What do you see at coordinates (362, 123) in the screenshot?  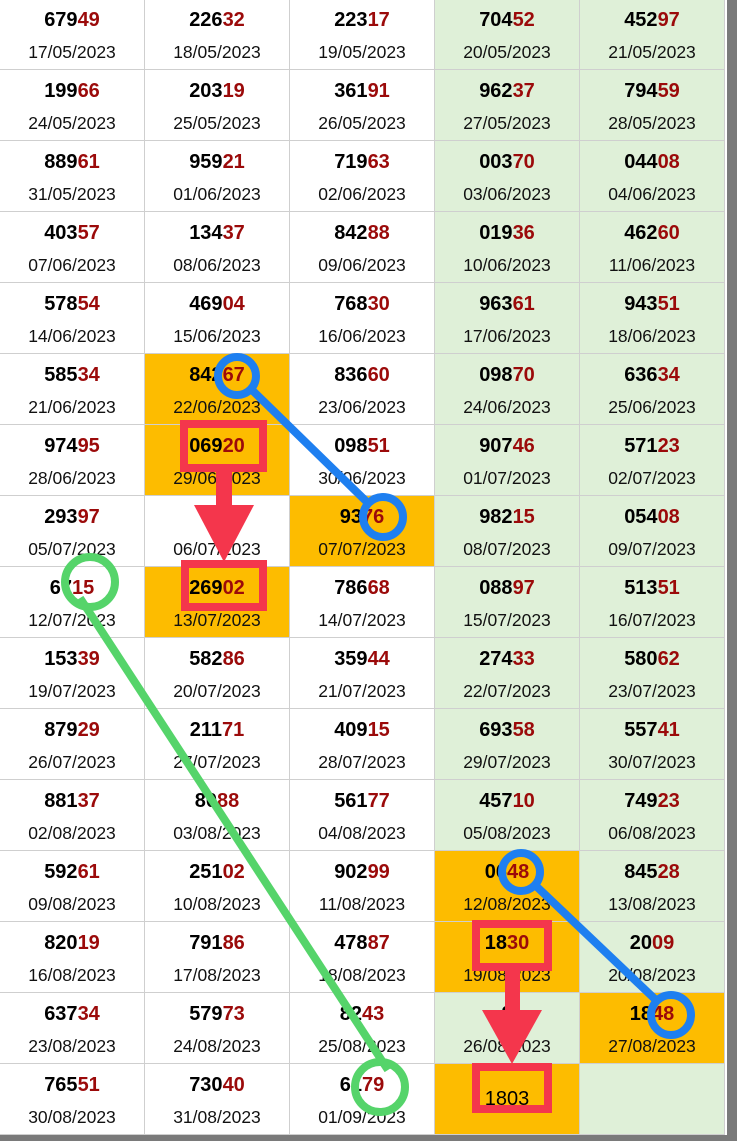 I see `result-date: 26/05/2023` at bounding box center [362, 123].